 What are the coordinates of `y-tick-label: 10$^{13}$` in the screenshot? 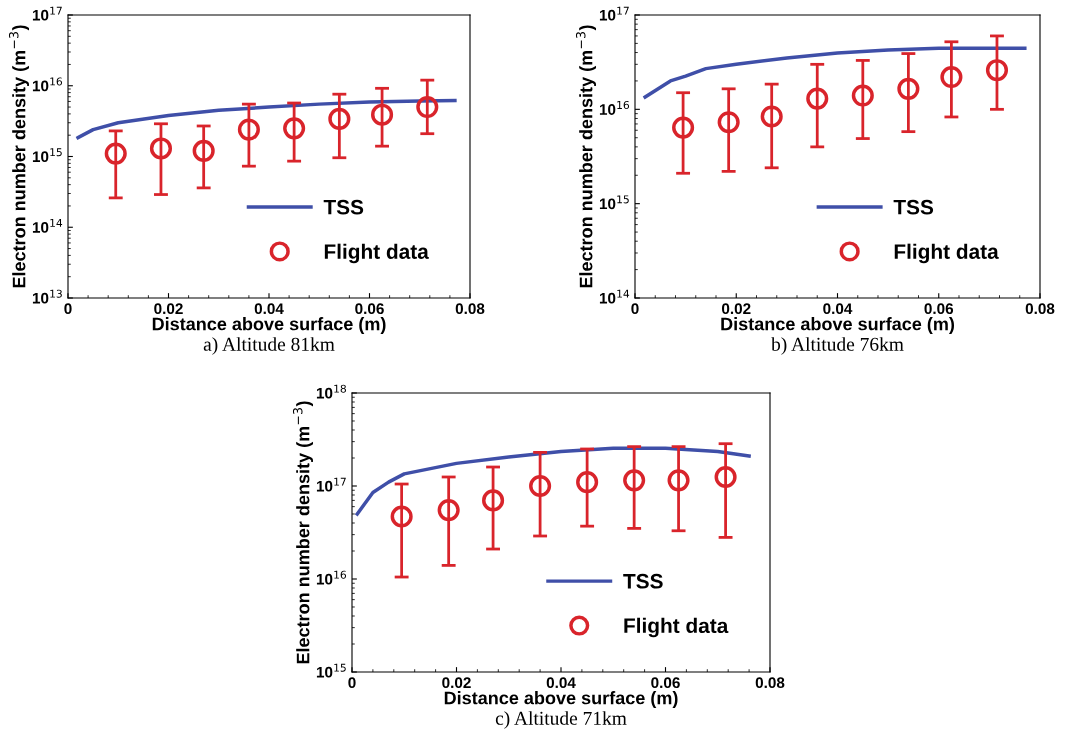 It's located at (47, 296).